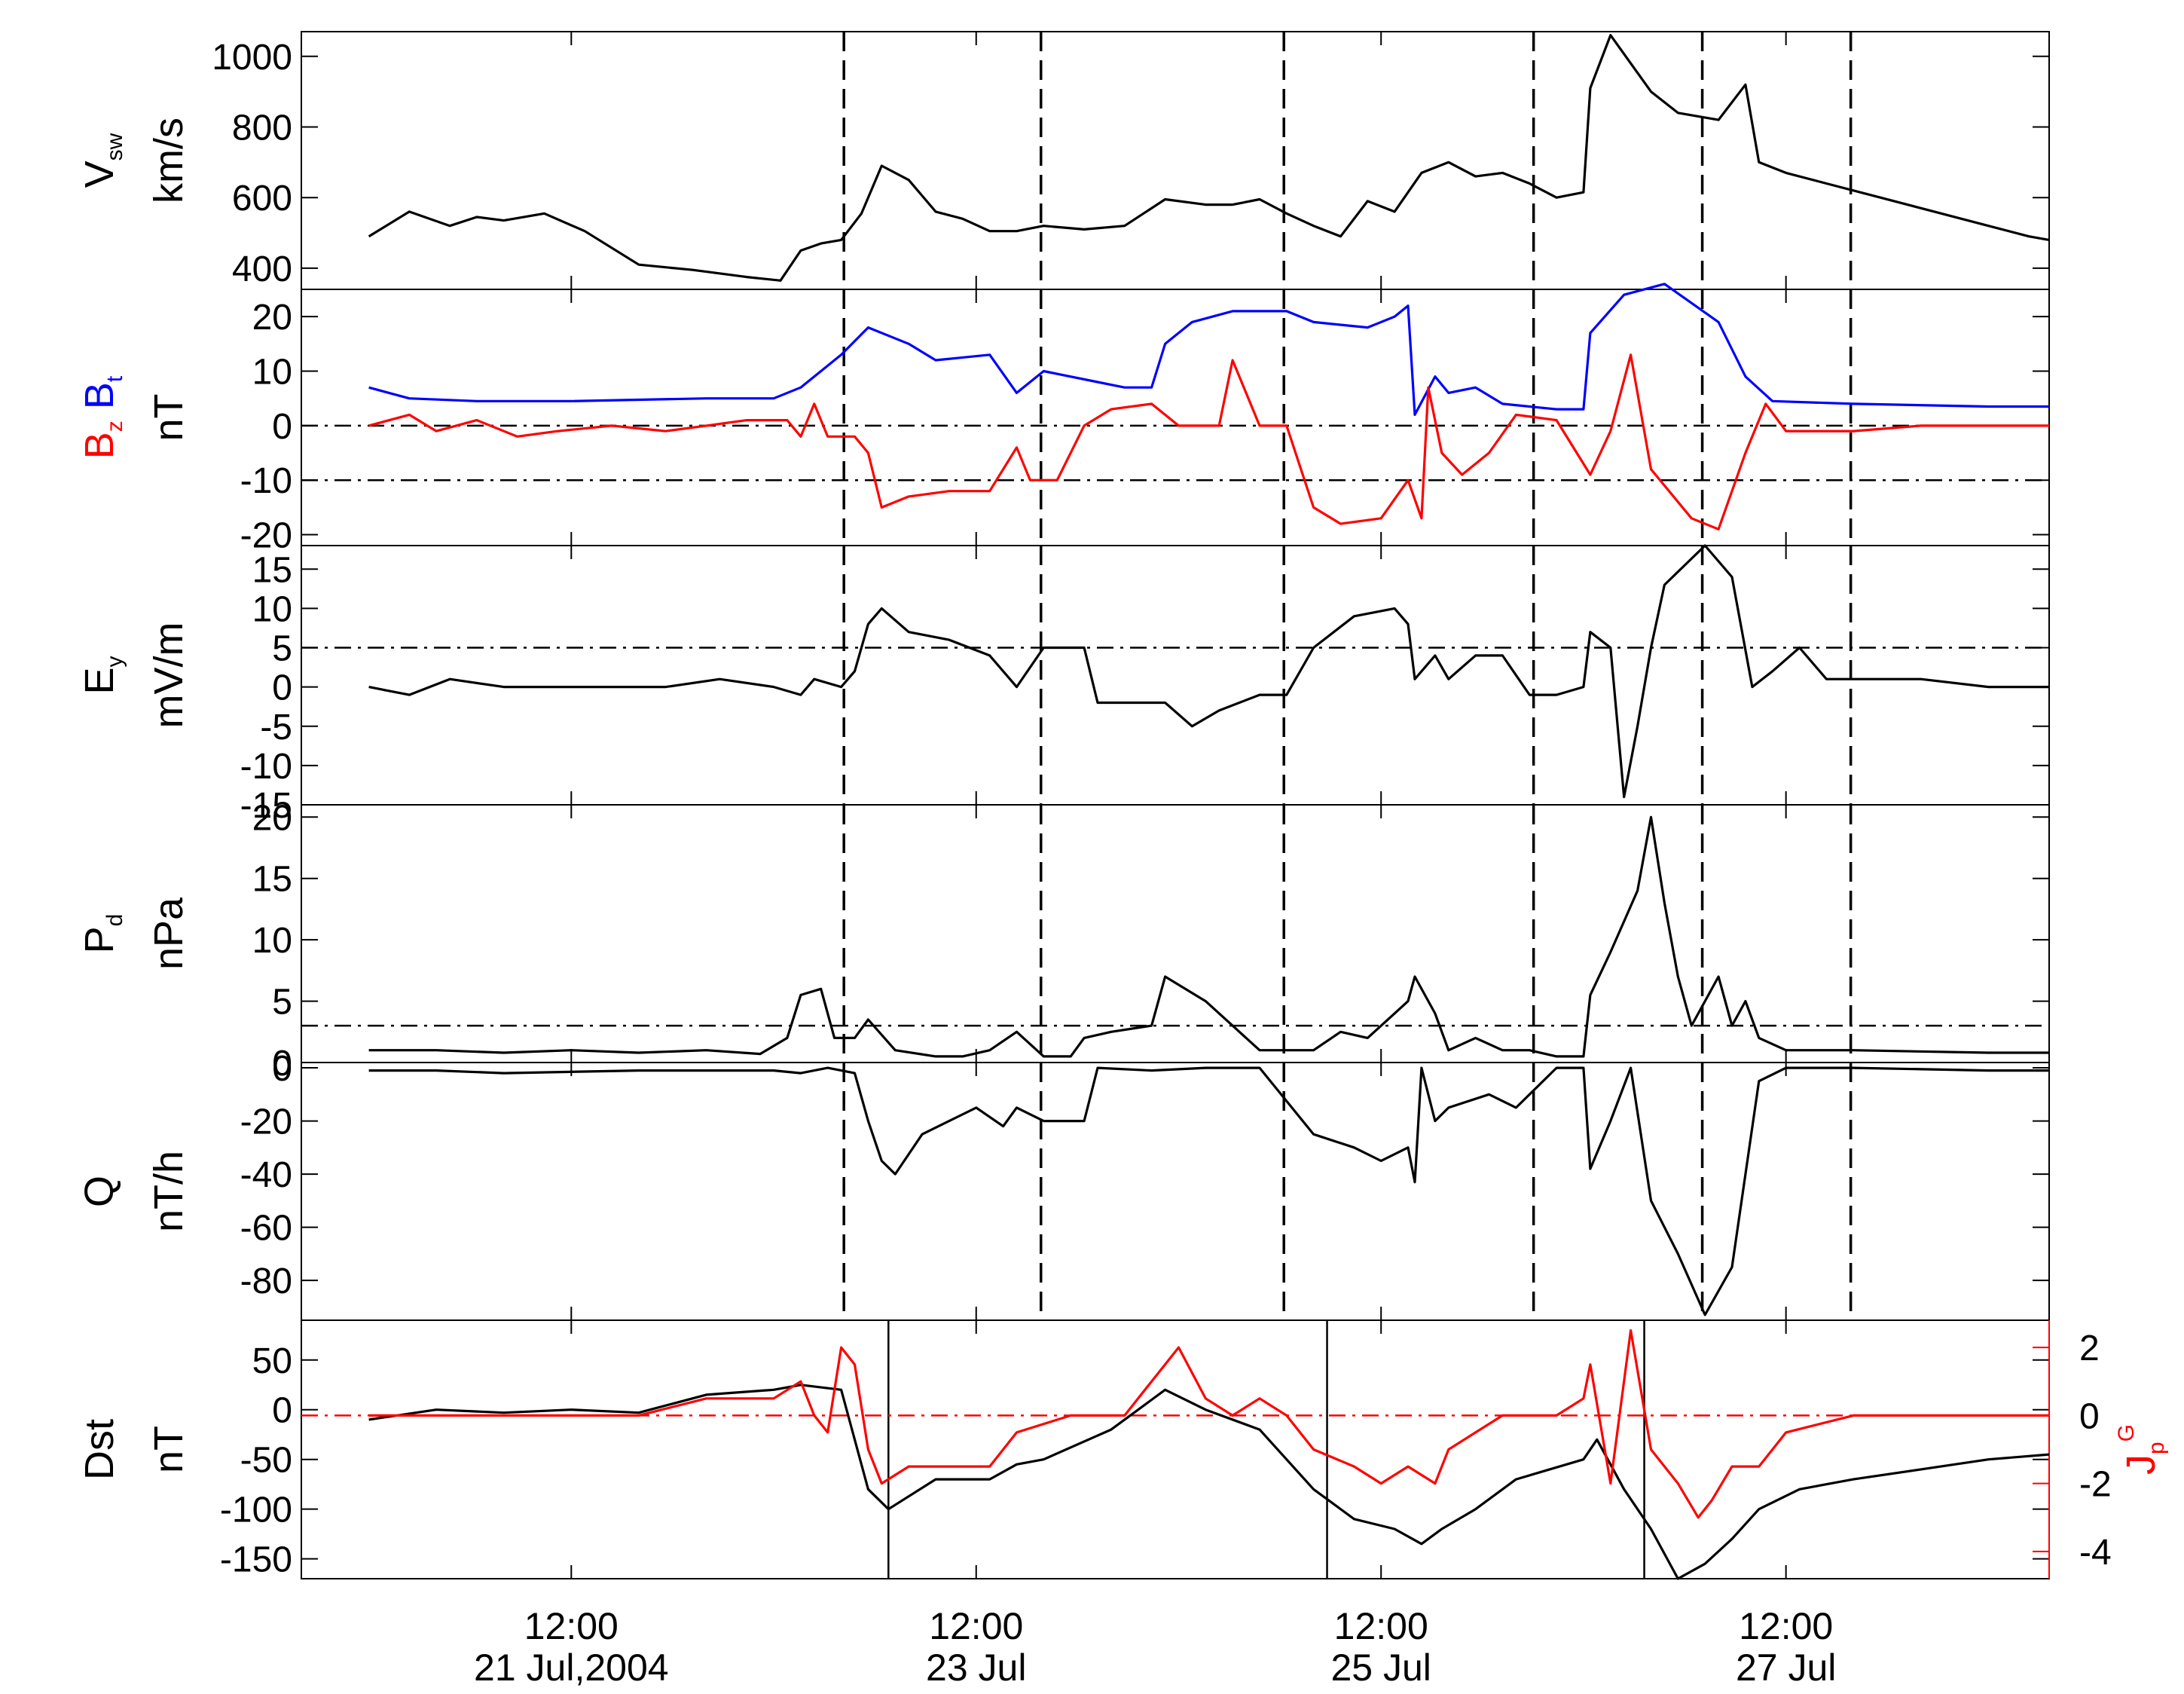  I want to click on panel-pd-frame, so click(1175, 933).